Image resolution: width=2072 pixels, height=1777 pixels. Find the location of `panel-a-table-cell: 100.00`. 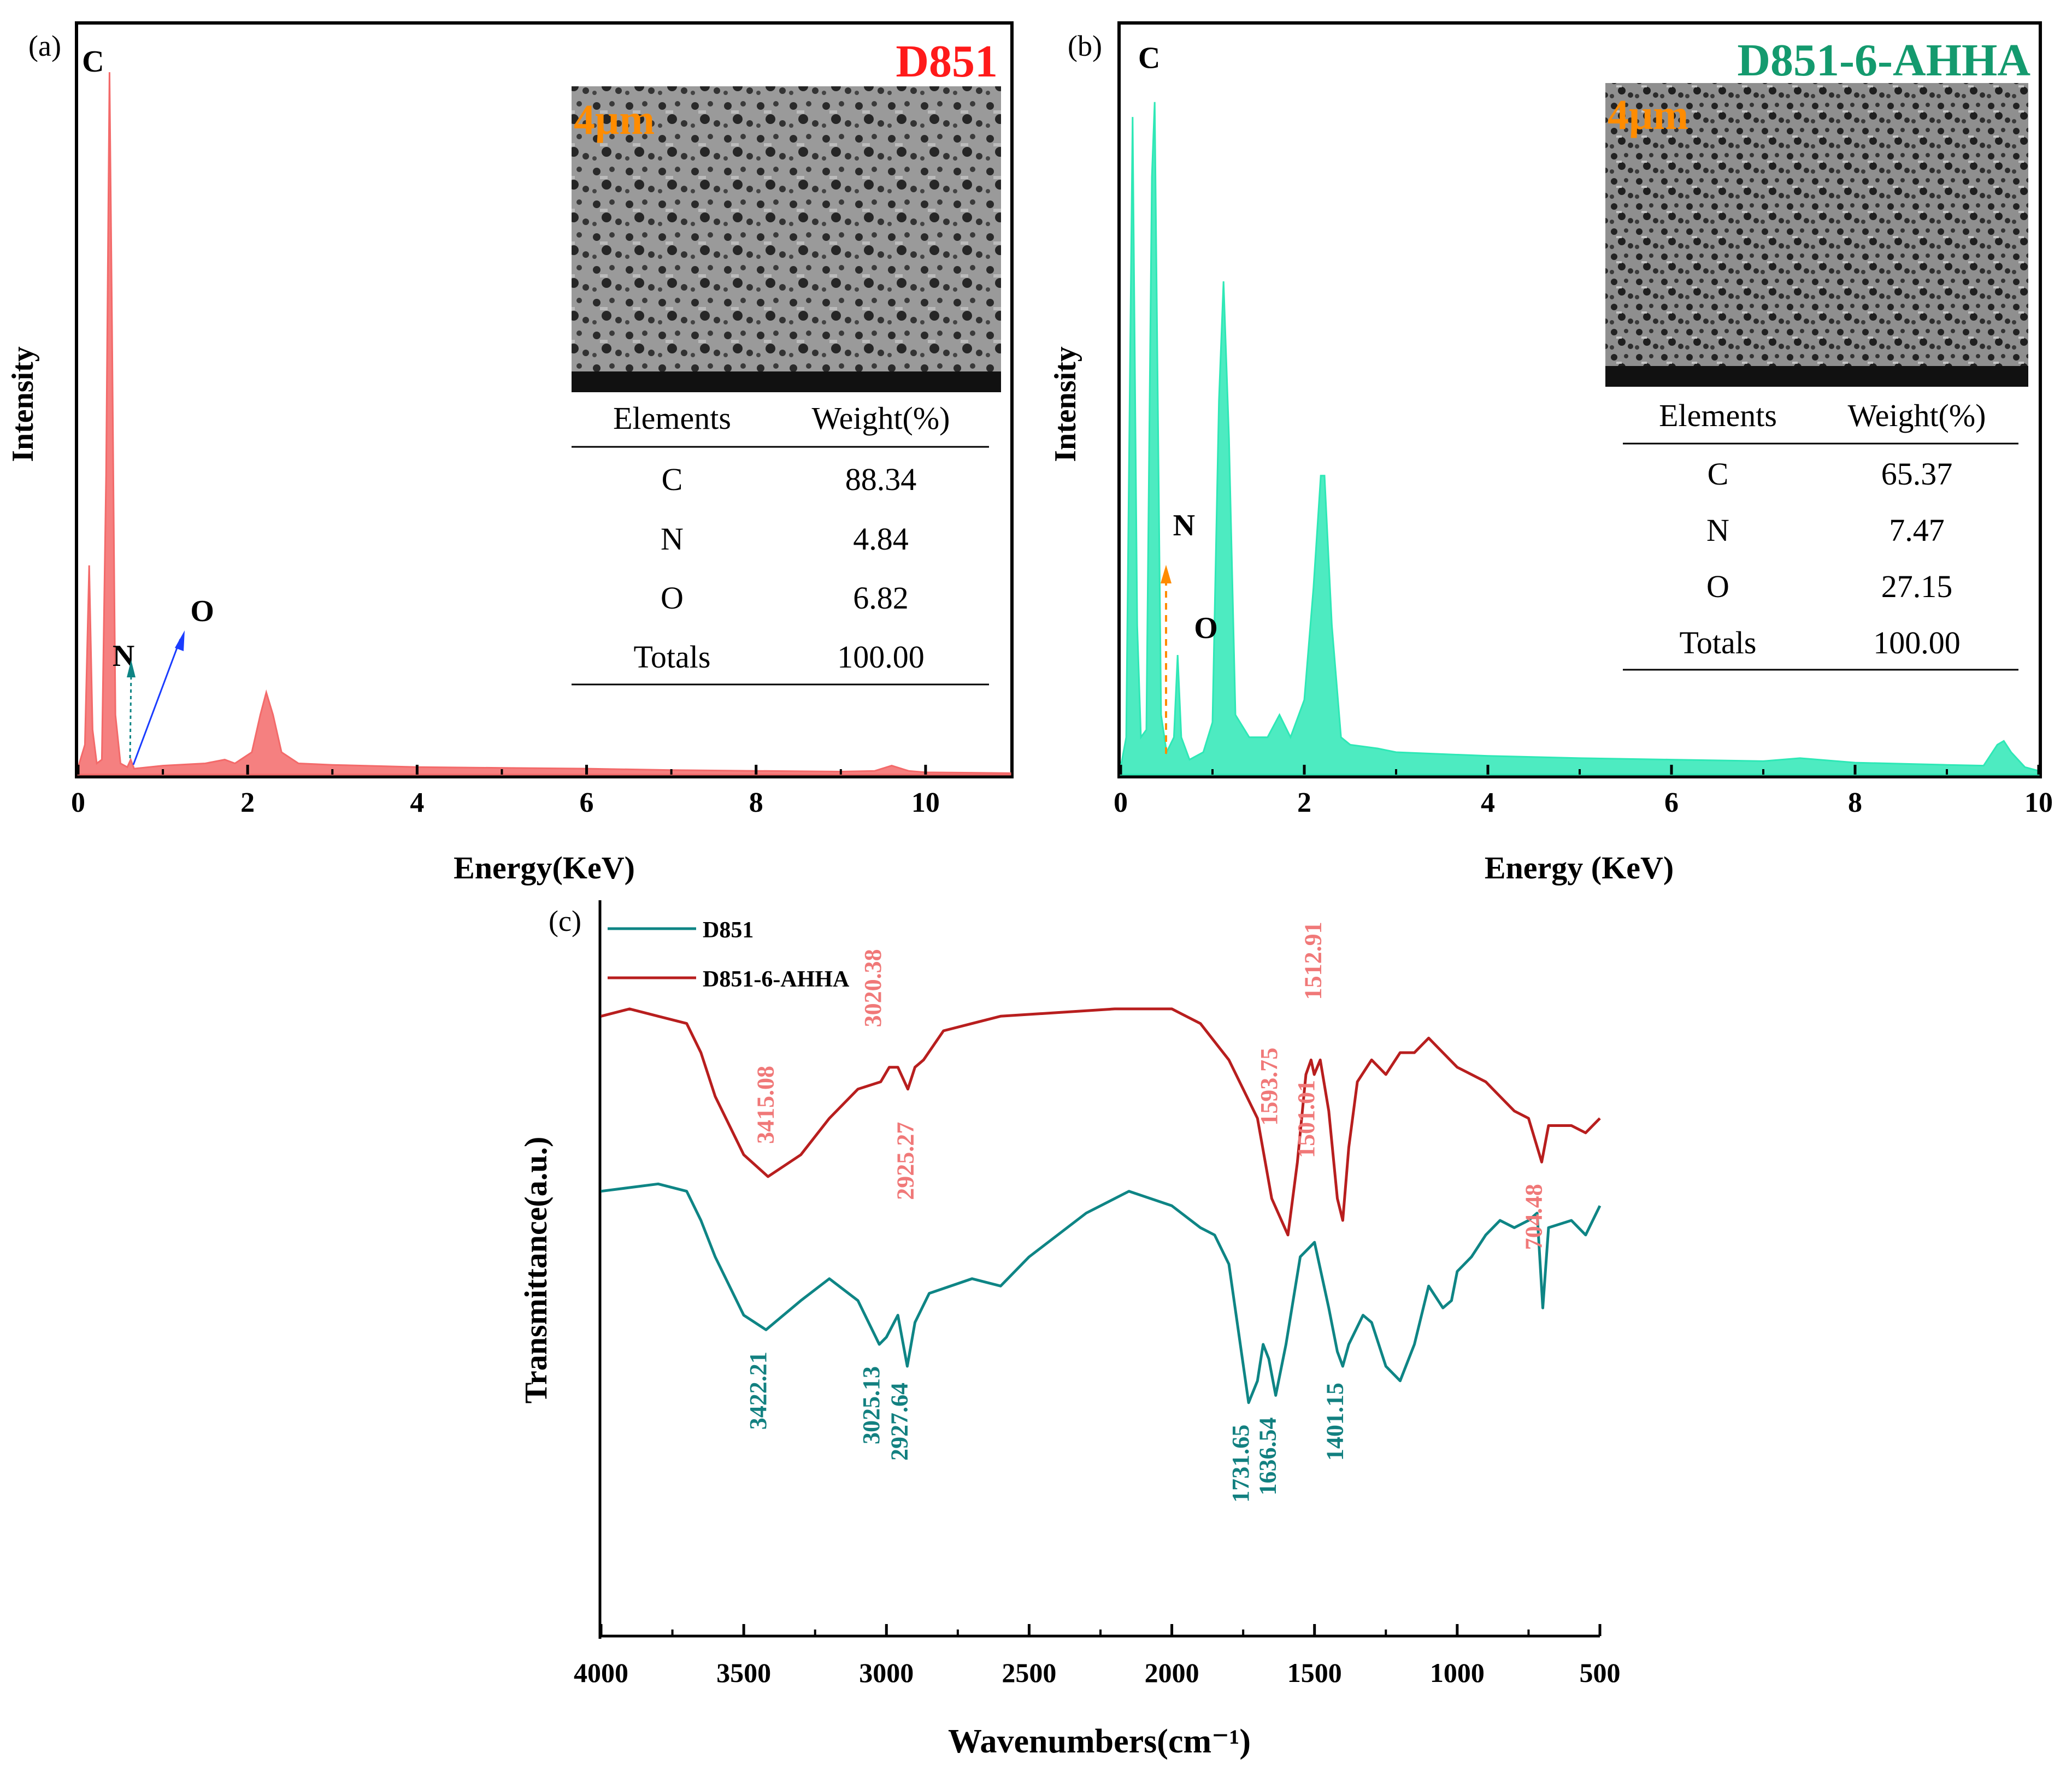

panel-a-table-cell: 100.00 is located at coordinates (881, 657).